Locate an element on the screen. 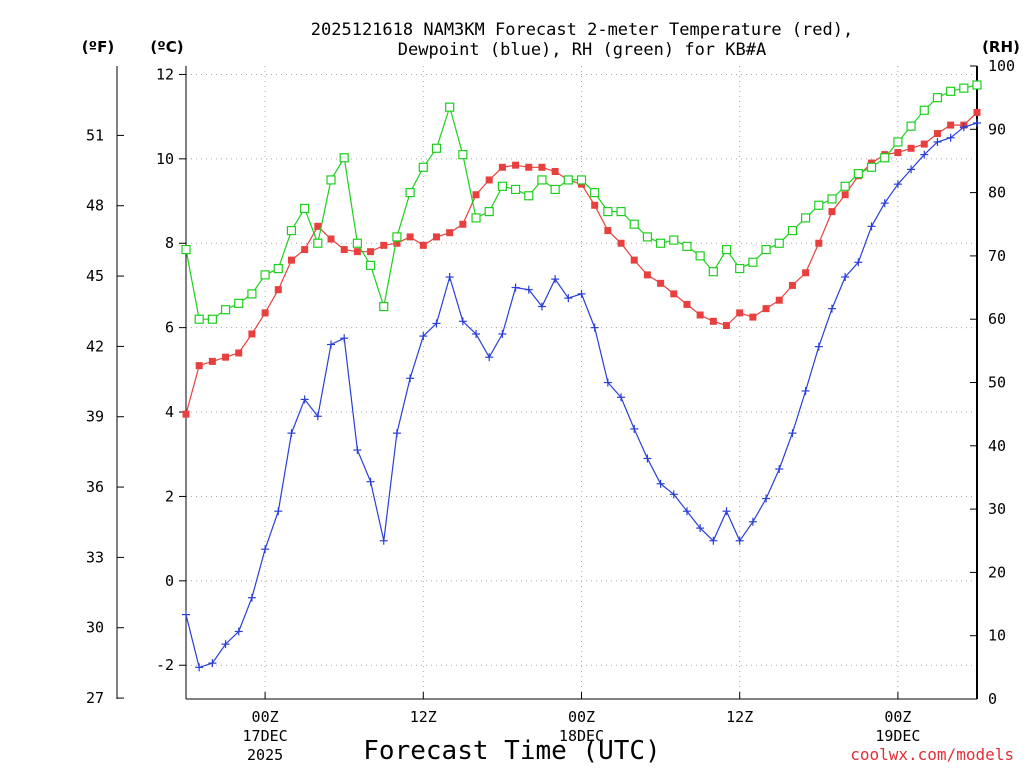 The height and width of the screenshot is (768, 1024). rh-unit-label: (RH) is located at coordinates (1001, 47).